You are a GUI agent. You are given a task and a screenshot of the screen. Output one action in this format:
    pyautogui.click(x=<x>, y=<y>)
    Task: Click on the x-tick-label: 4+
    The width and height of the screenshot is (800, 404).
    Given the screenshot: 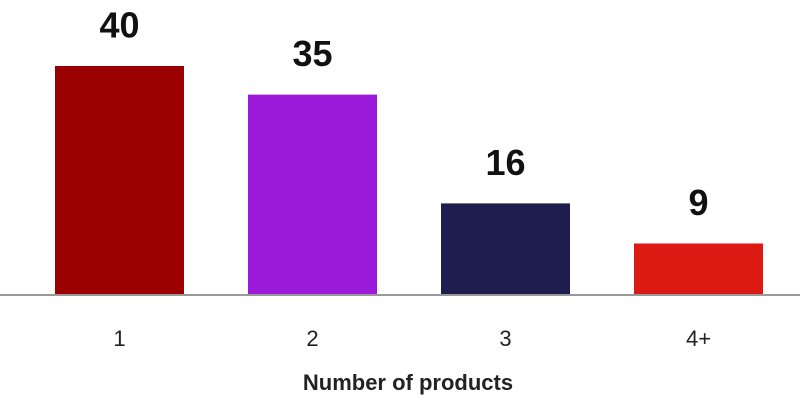 What is the action you would take?
    pyautogui.click(x=698, y=338)
    